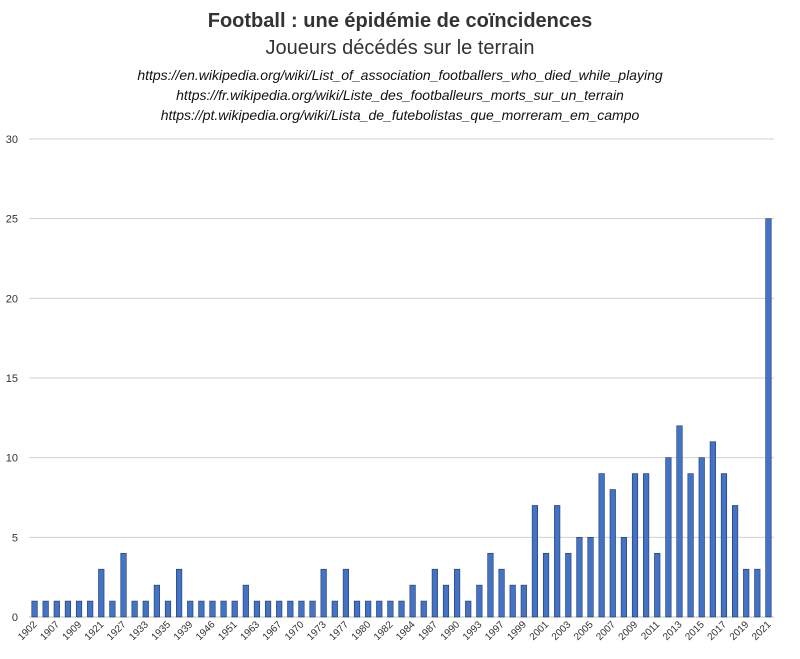 The height and width of the screenshot is (659, 800). What do you see at coordinates (162, 631) in the screenshot?
I see `x-tick-label: 1935` at bounding box center [162, 631].